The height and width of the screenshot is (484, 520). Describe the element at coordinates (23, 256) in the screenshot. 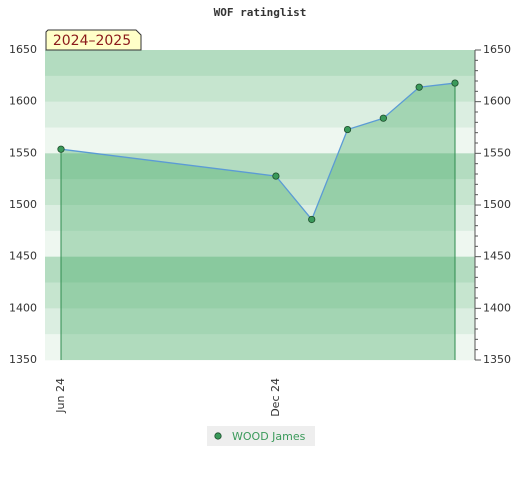

I see `y-tick-label: 1450` at that location.